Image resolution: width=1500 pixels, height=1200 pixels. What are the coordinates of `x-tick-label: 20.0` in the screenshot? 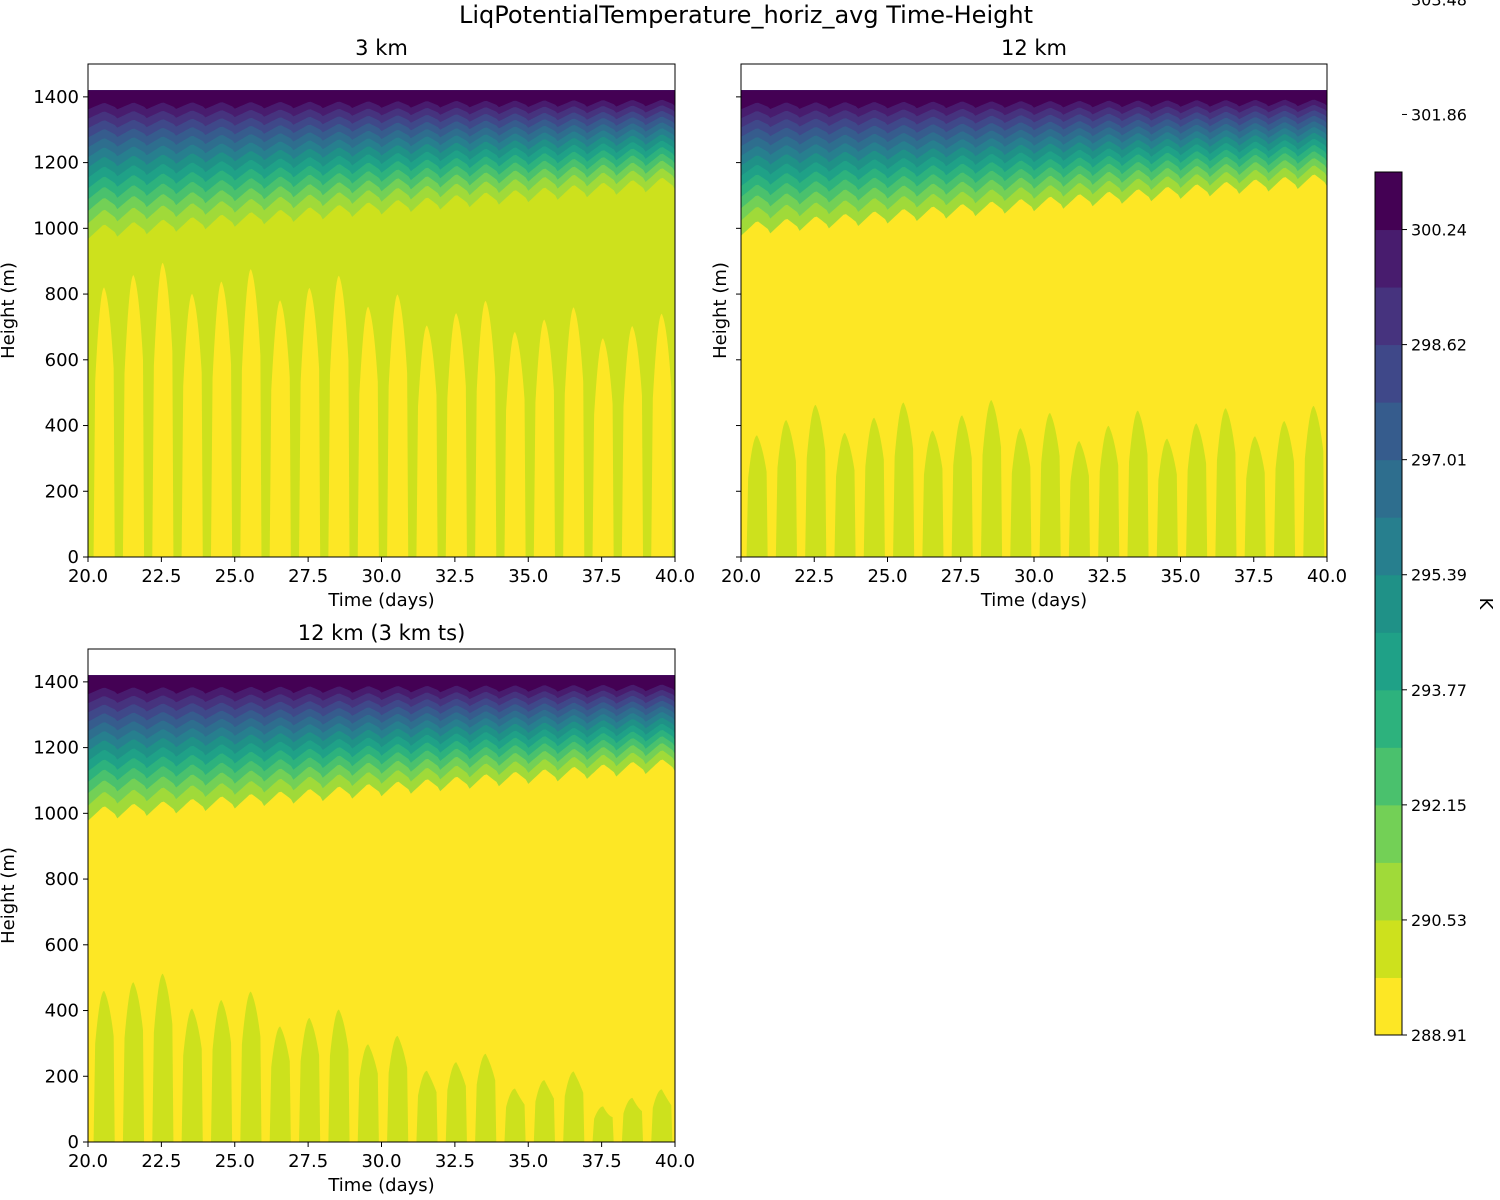 It's located at (741, 576).